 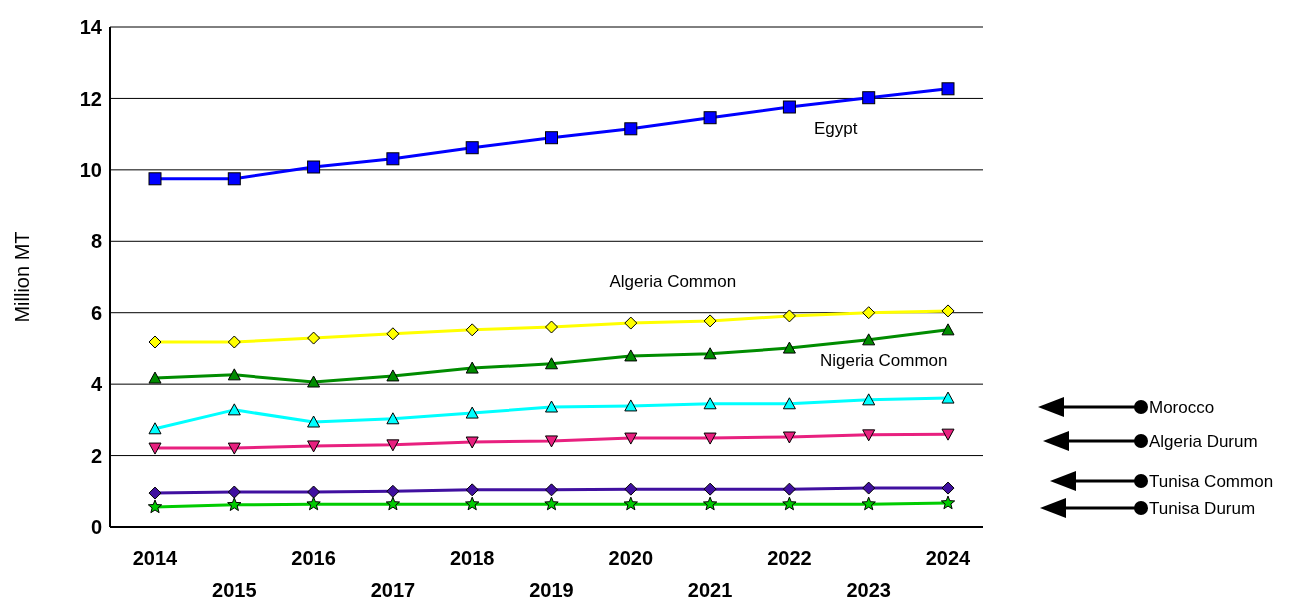 What do you see at coordinates (90, 98) in the screenshot?
I see `y-tick-label: 12` at bounding box center [90, 98].